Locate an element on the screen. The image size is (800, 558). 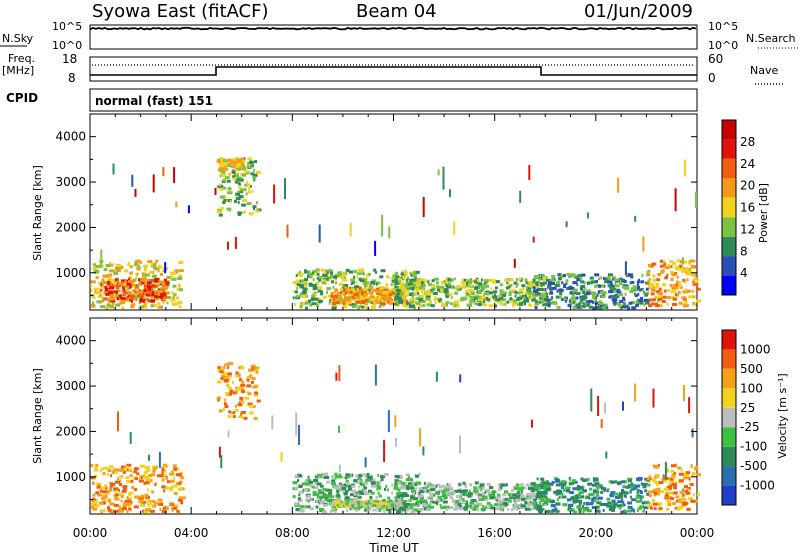
time-axis-label: Time UT is located at coordinates (393, 547).